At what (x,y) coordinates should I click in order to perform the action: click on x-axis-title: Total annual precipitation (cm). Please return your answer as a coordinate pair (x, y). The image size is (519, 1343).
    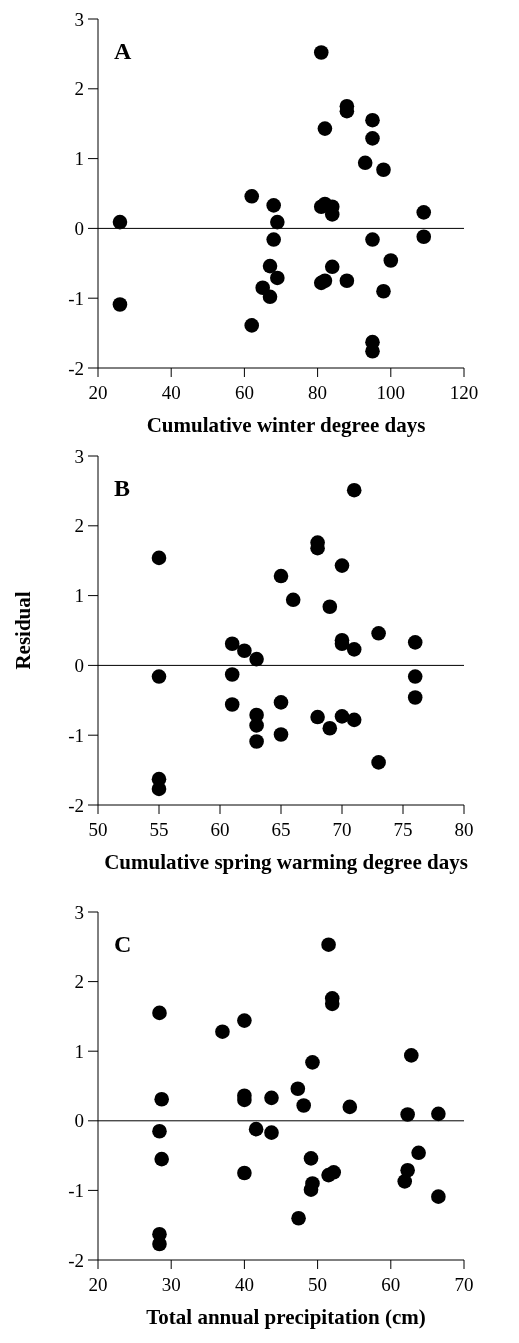
    Looking at the image, I should click on (286, 1317).